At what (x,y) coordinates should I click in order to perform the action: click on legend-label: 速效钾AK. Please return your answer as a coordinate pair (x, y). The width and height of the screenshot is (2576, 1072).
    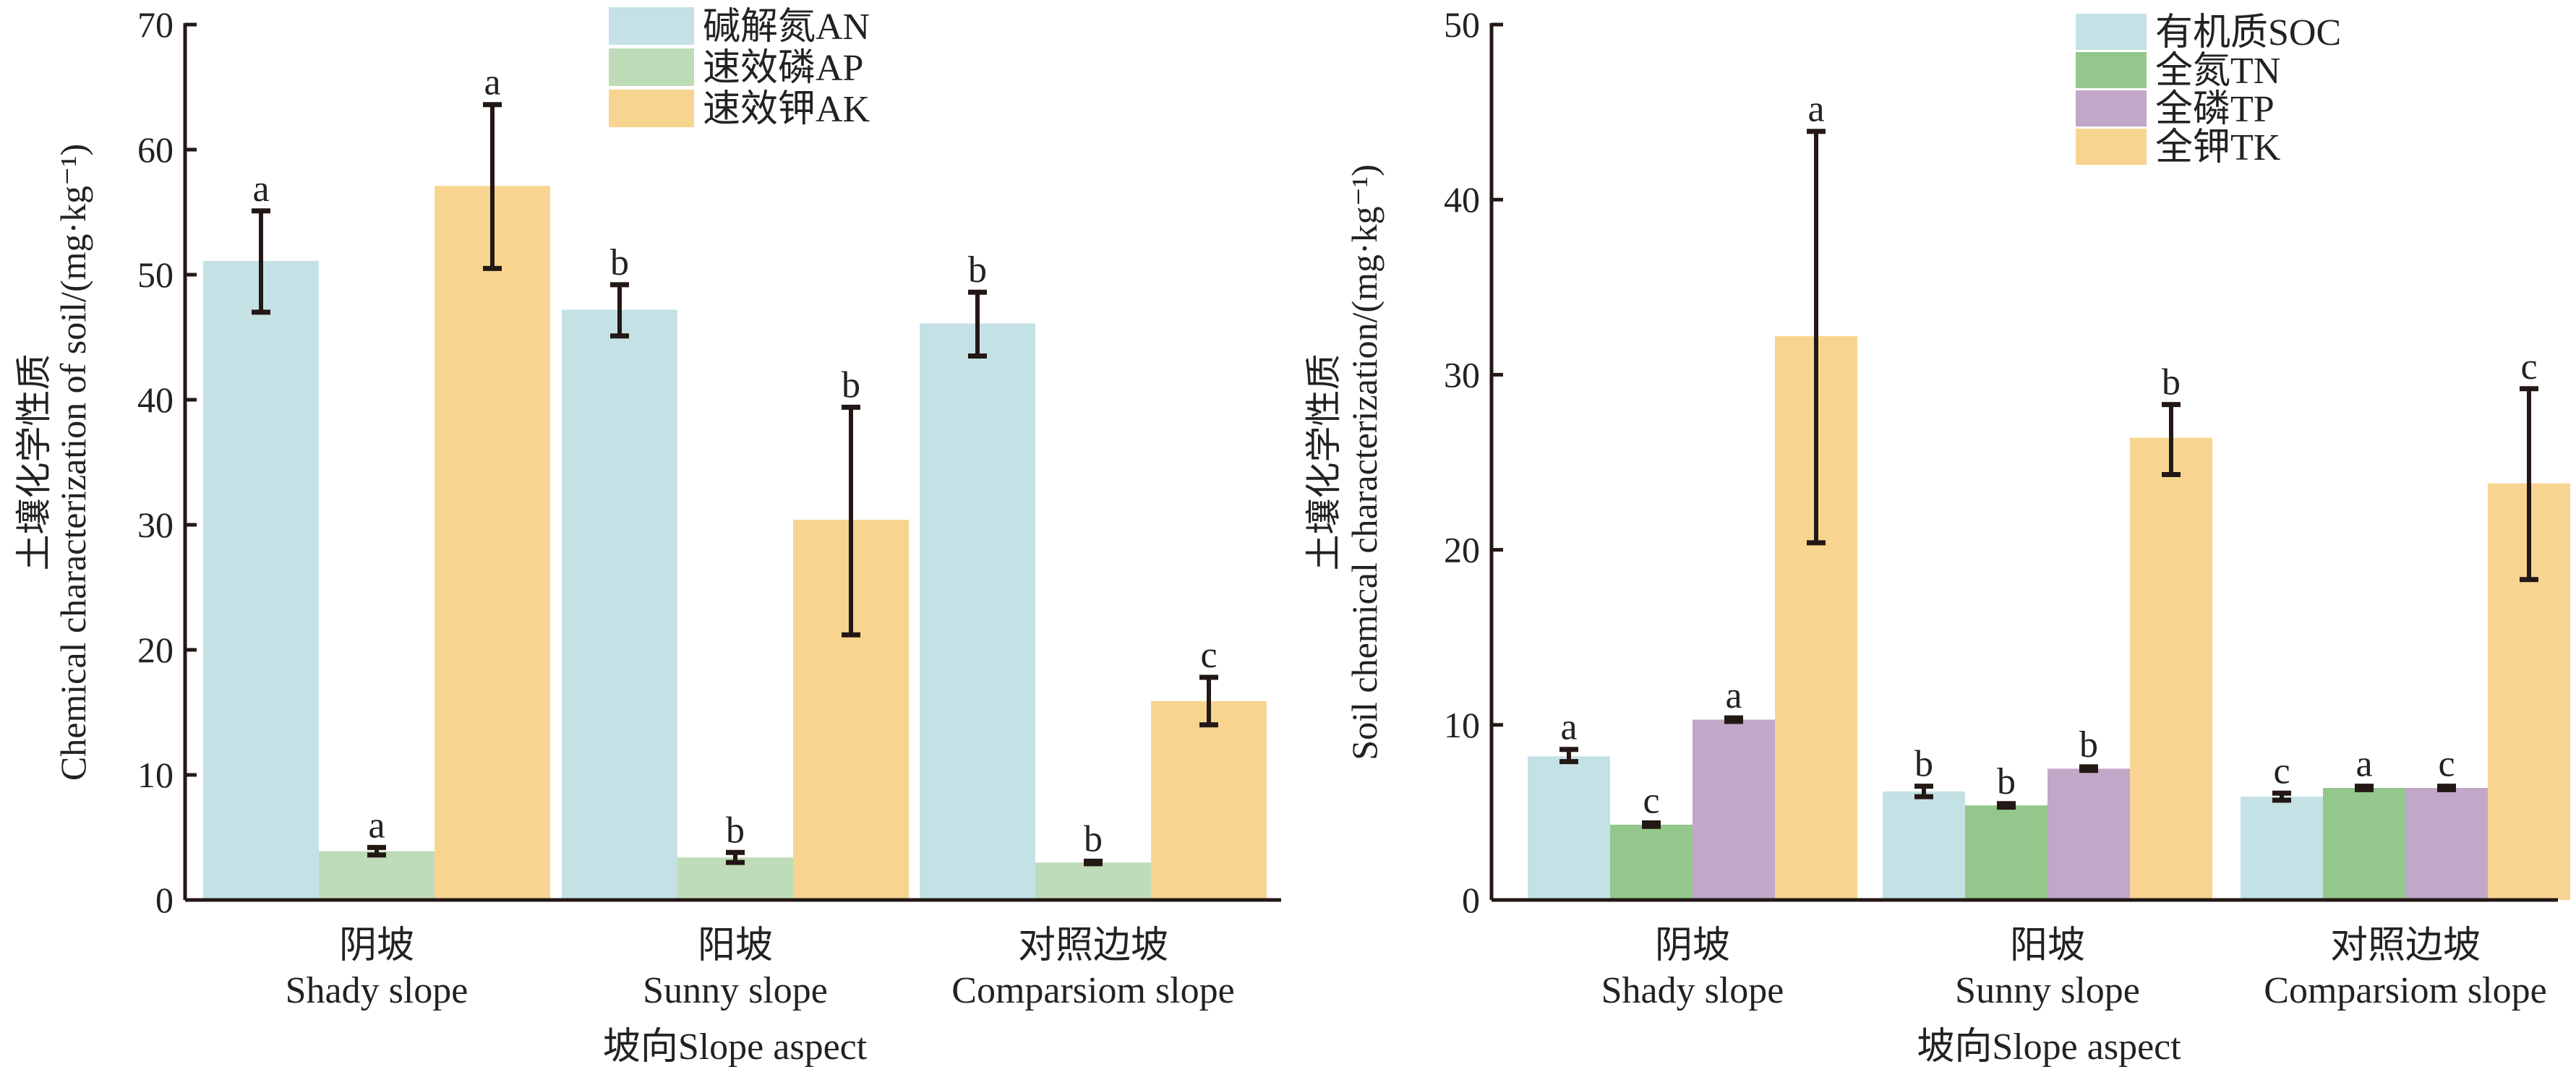
    Looking at the image, I should click on (787, 109).